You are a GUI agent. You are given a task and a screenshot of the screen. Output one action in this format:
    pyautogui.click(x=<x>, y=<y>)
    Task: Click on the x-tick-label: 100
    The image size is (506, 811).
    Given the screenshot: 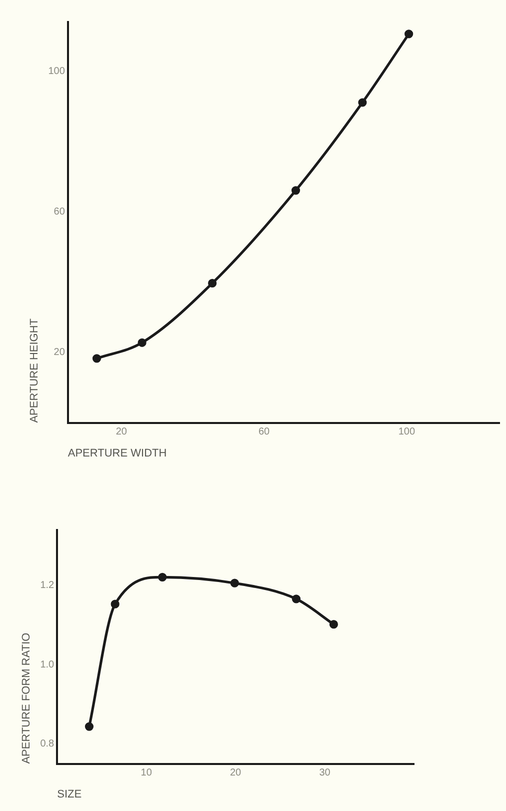 What is the action you would take?
    pyautogui.click(x=407, y=432)
    